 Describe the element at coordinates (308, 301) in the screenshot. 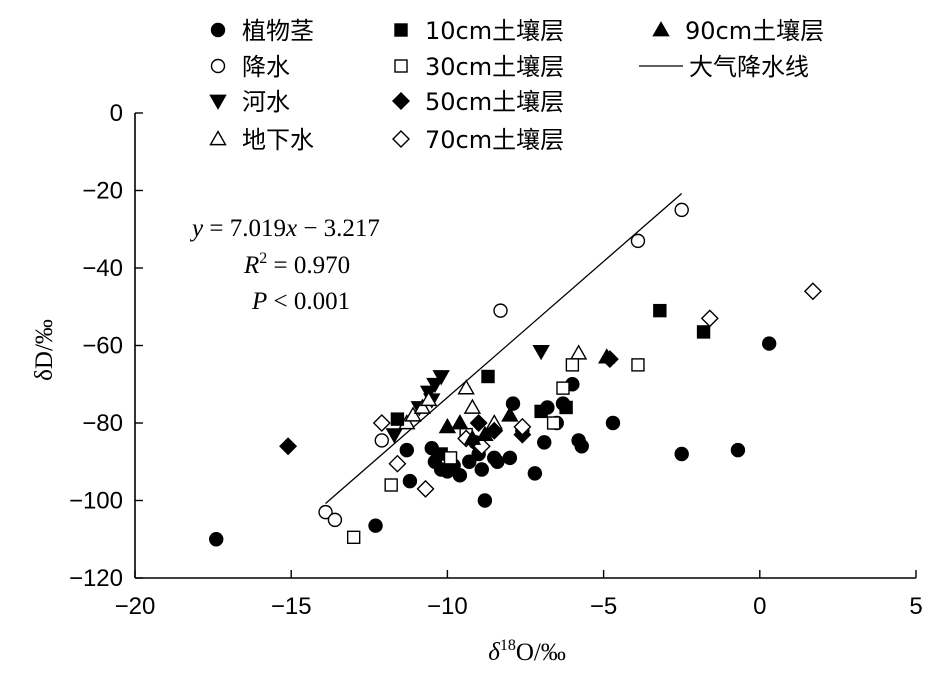

I see `p-rest: < 0.001` at that location.